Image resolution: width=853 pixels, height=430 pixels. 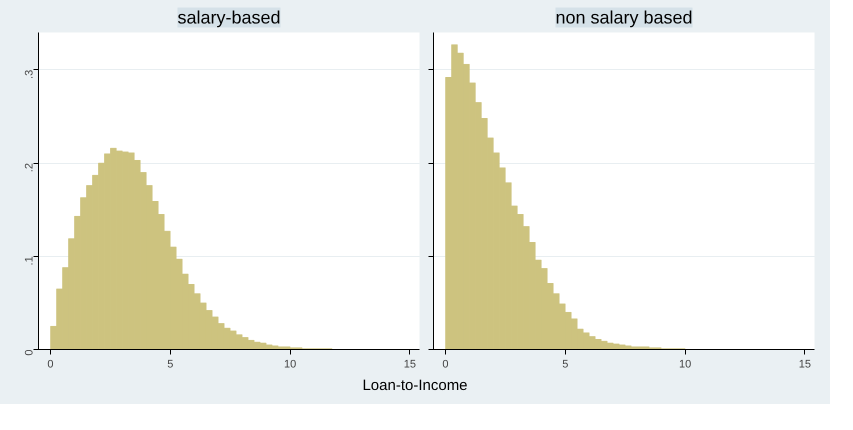 What do you see at coordinates (30, 261) in the screenshot?
I see `y-tick-label: .1` at bounding box center [30, 261].